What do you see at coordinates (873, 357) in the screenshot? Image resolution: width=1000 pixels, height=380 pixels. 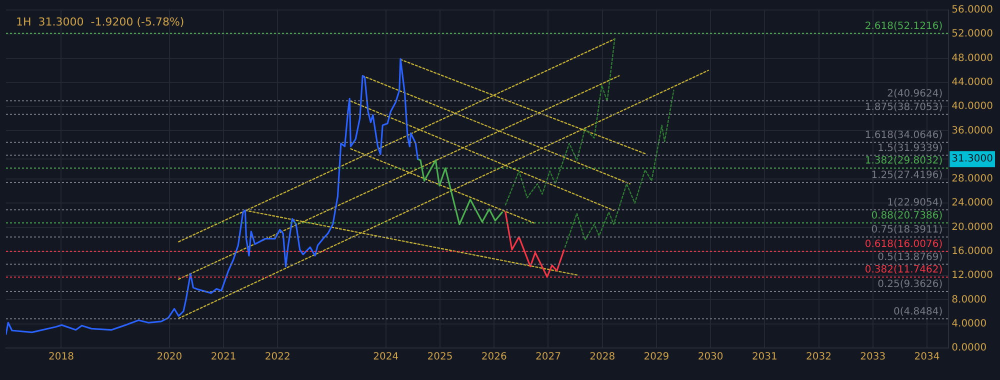 I see `x-tick-label: 2033` at bounding box center [873, 357].